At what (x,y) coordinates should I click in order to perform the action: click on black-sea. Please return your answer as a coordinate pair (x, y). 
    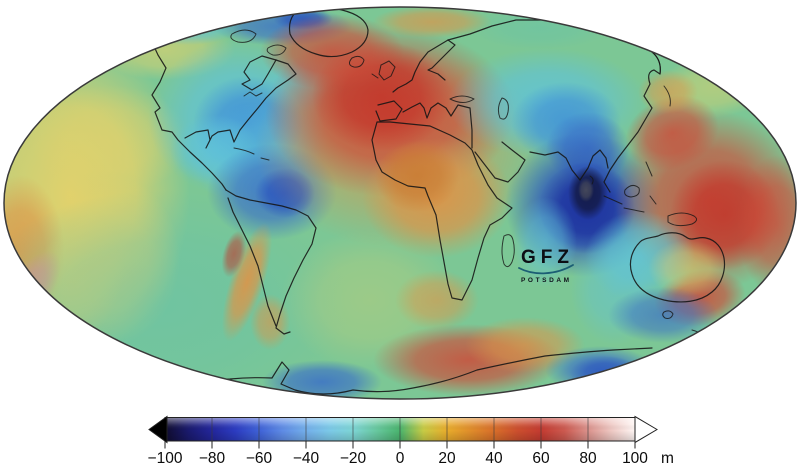
    Looking at the image, I should click on (462, 99).